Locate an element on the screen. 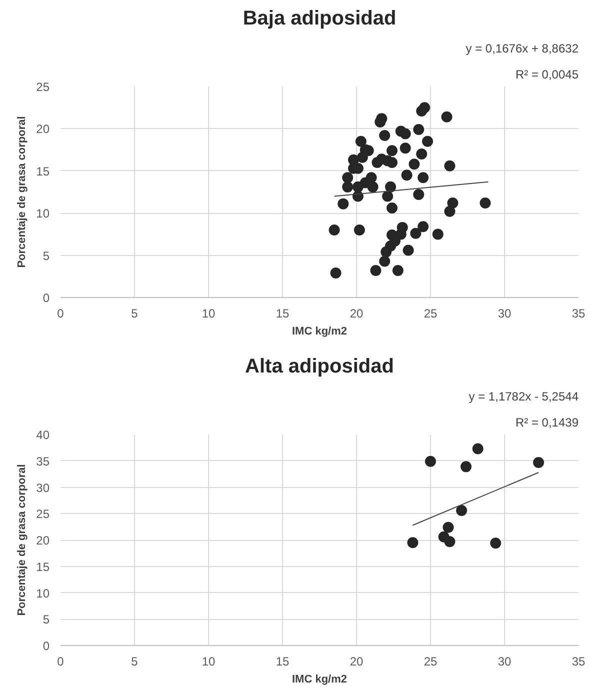 This screenshot has width=594, height=692. text: R² = 0,1439 is located at coordinates (547, 423).